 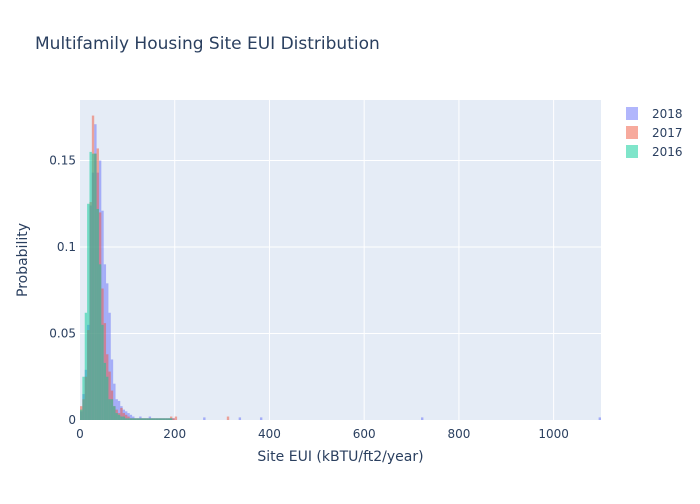 What do you see at coordinates (364, 434) in the screenshot?
I see `x-tick-label: 600` at bounding box center [364, 434].